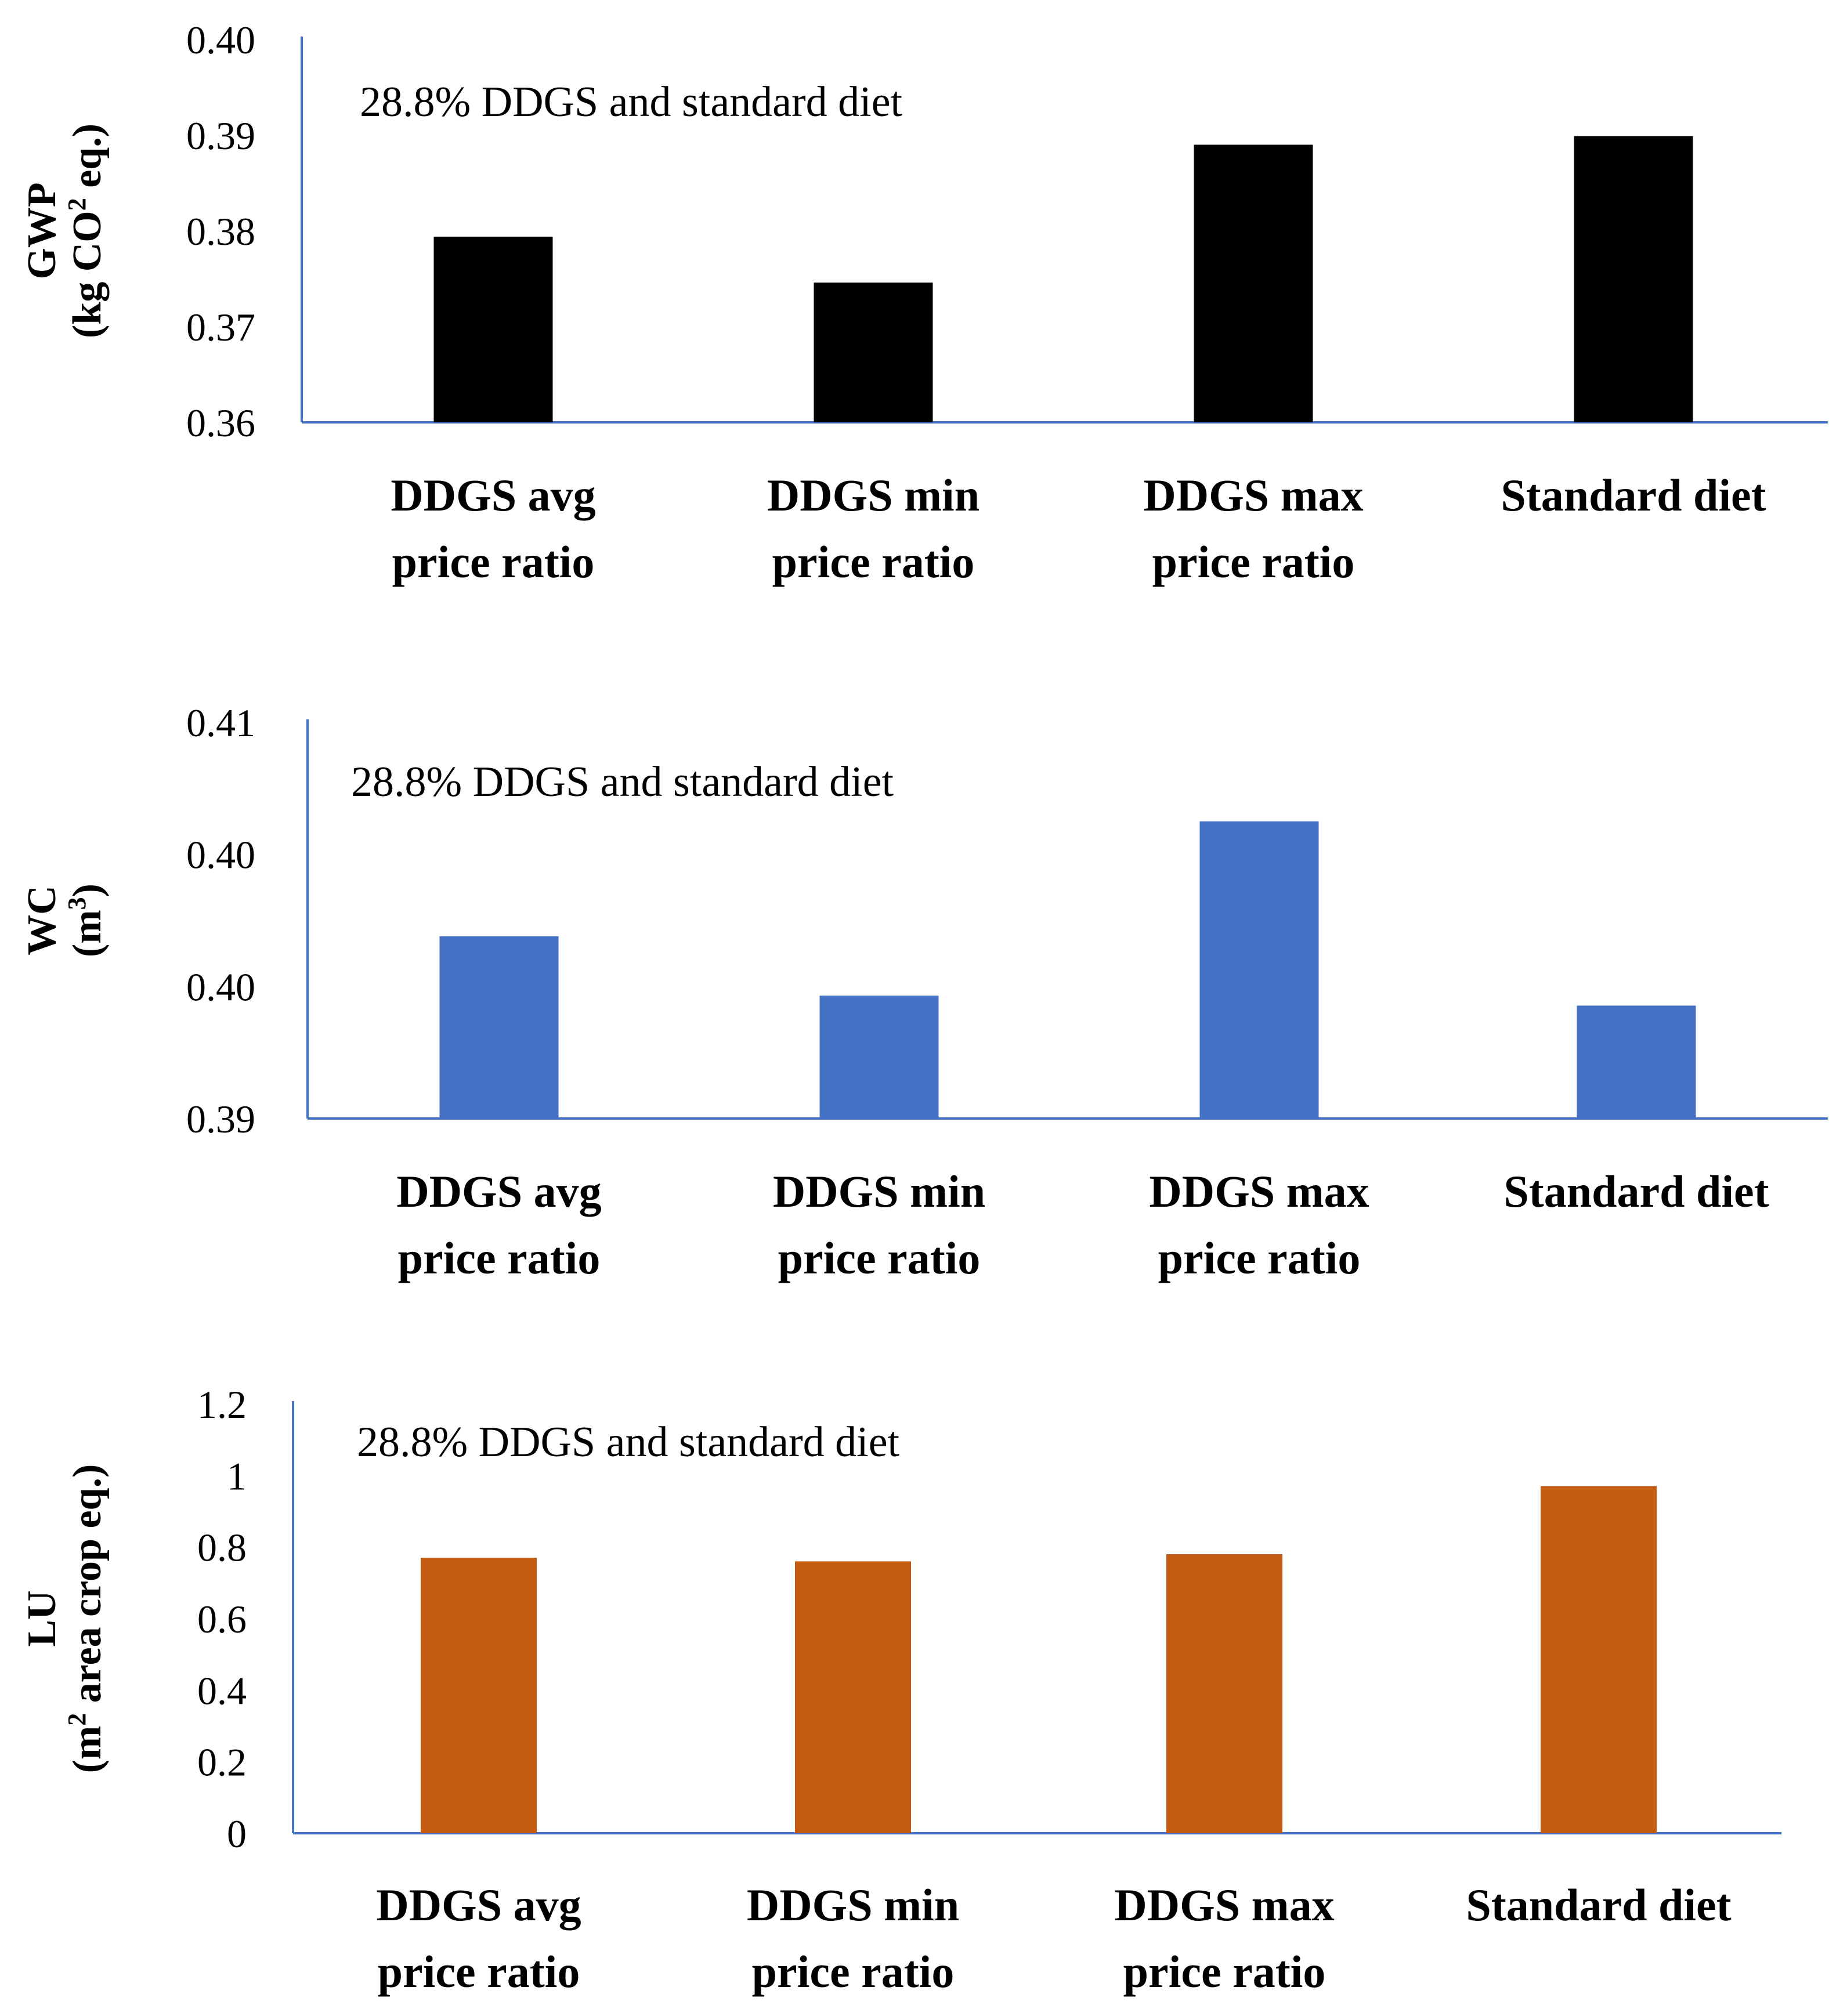 This screenshot has width=1847, height=2016. Describe the element at coordinates (220, 723) in the screenshot. I see `y-tick-label: 0.41` at that location.